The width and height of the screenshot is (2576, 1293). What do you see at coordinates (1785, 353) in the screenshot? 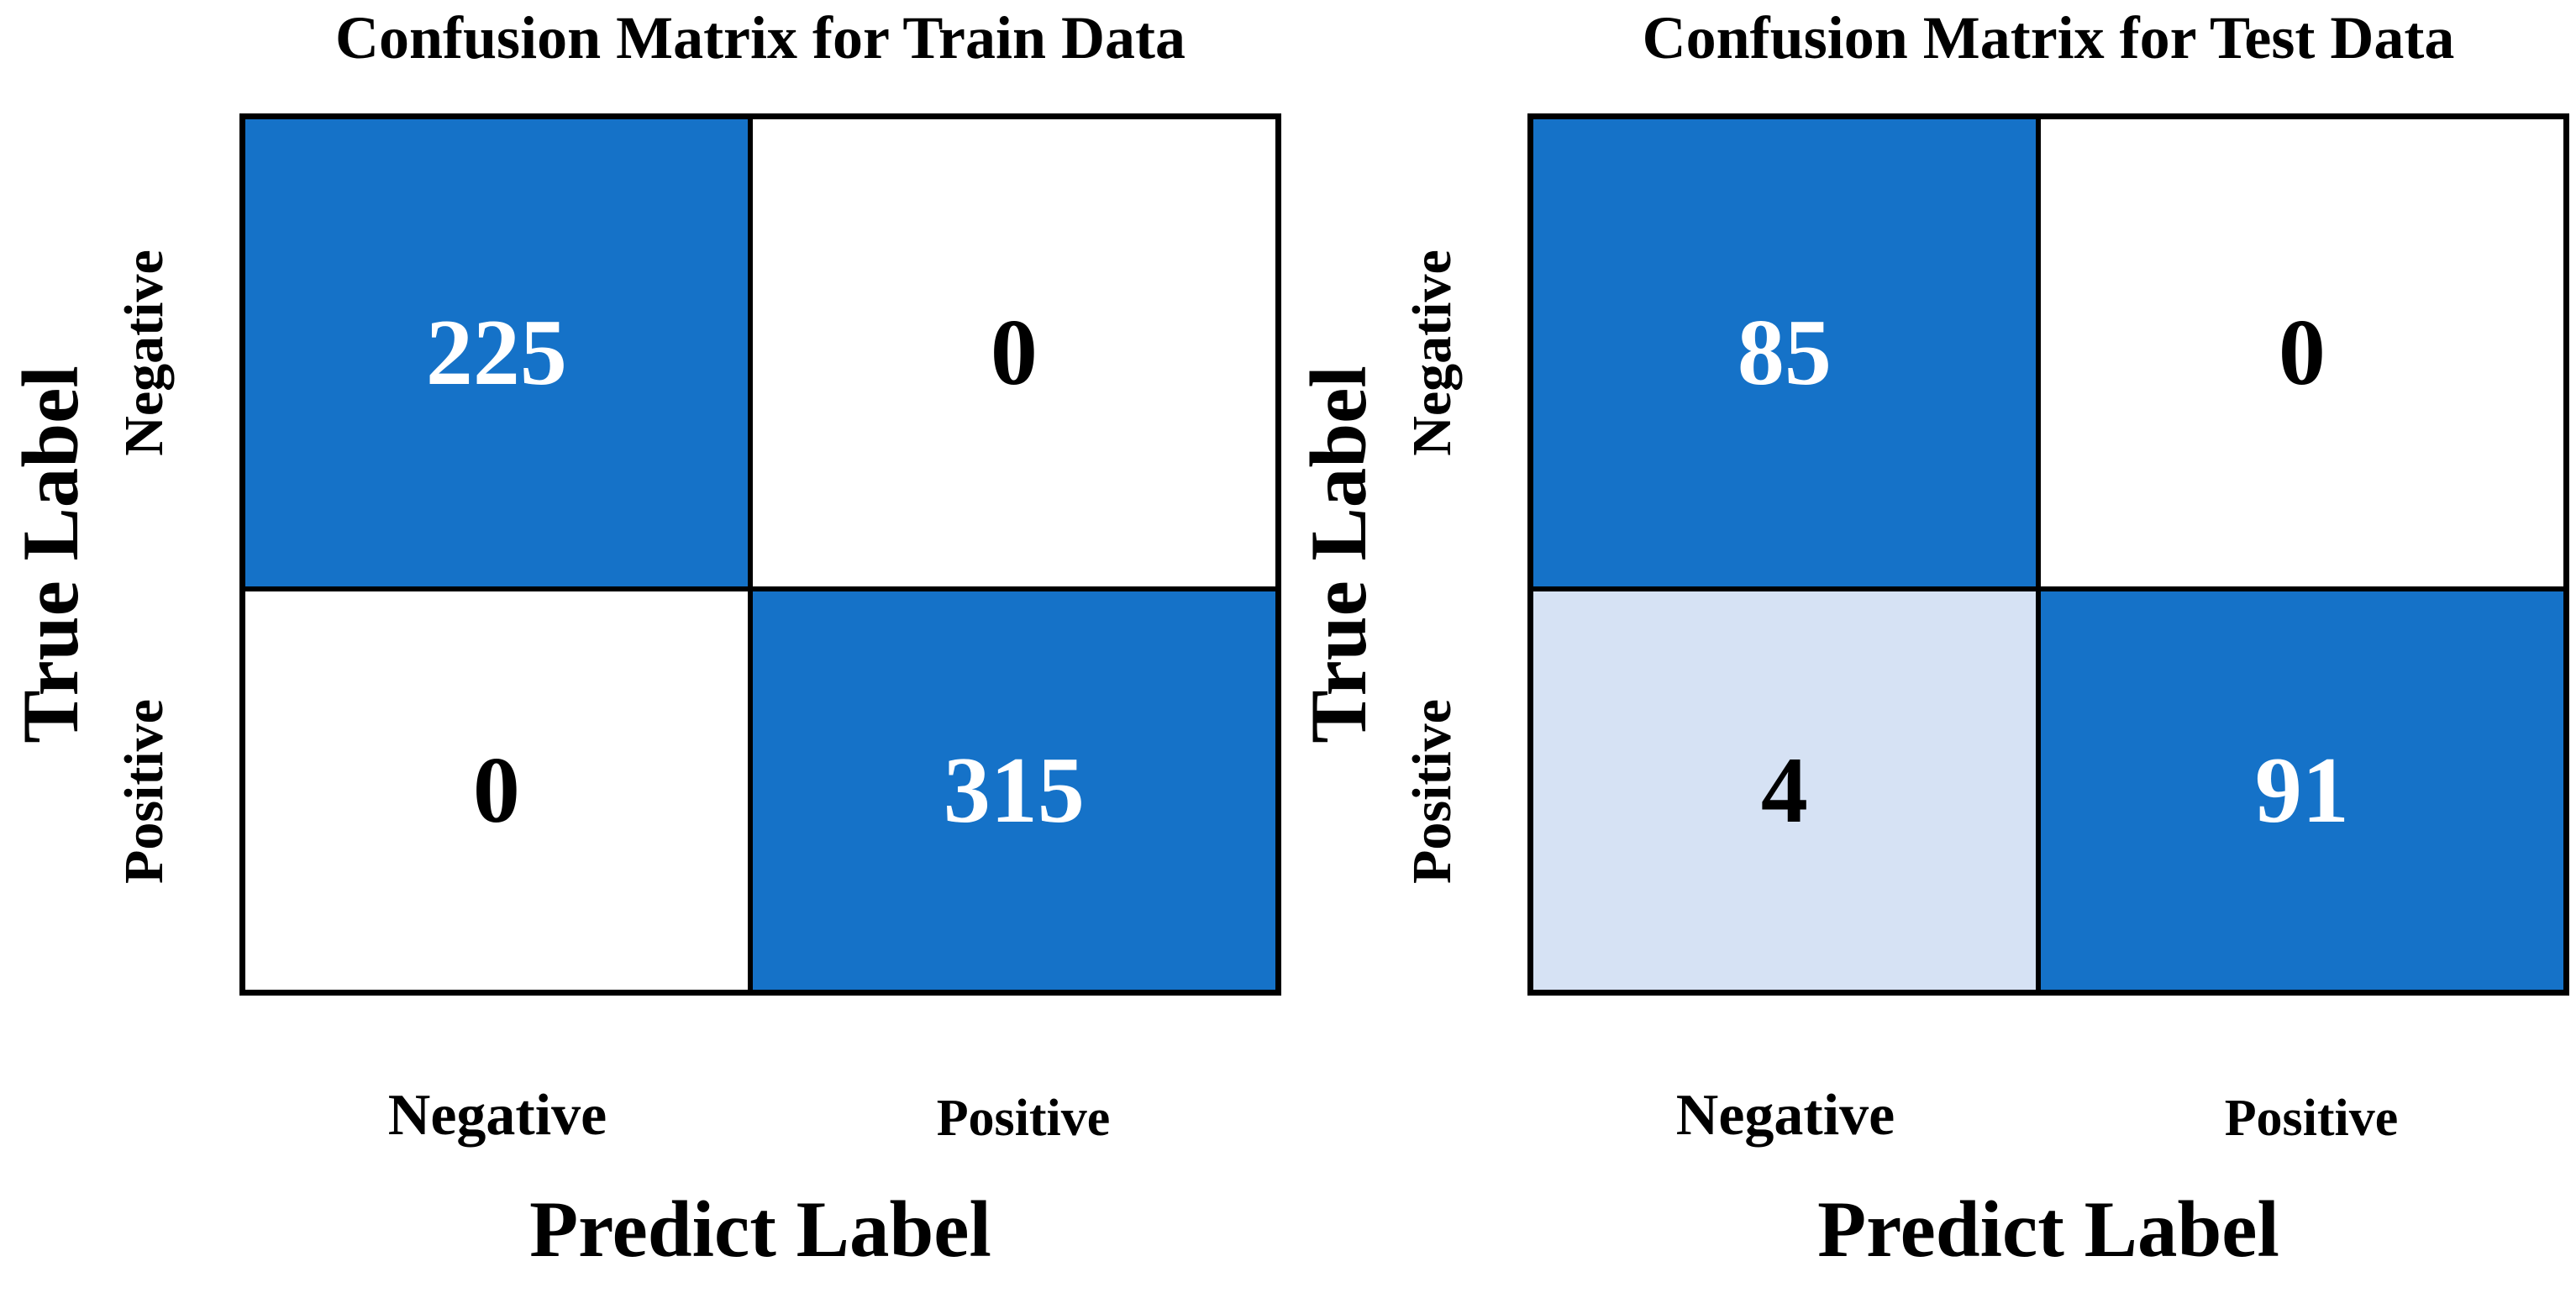
I see `matrix-cell-true-negative: 85` at bounding box center [1785, 353].